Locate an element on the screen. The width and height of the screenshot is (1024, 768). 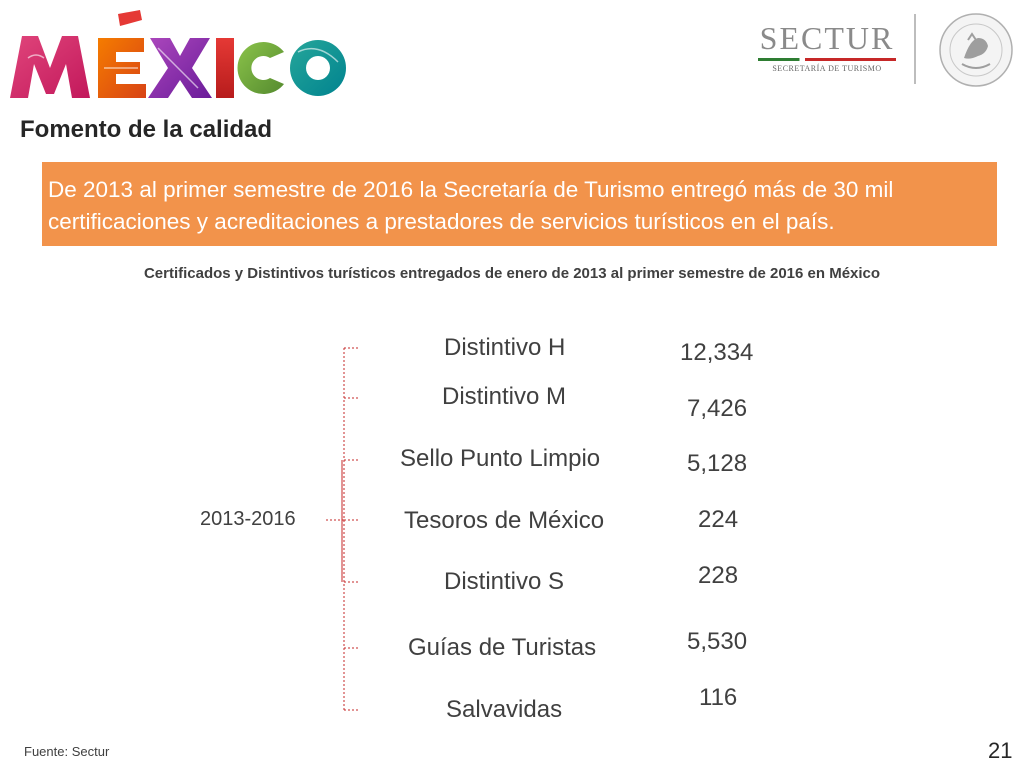
highlight-banner is located at coordinates (519, 204).